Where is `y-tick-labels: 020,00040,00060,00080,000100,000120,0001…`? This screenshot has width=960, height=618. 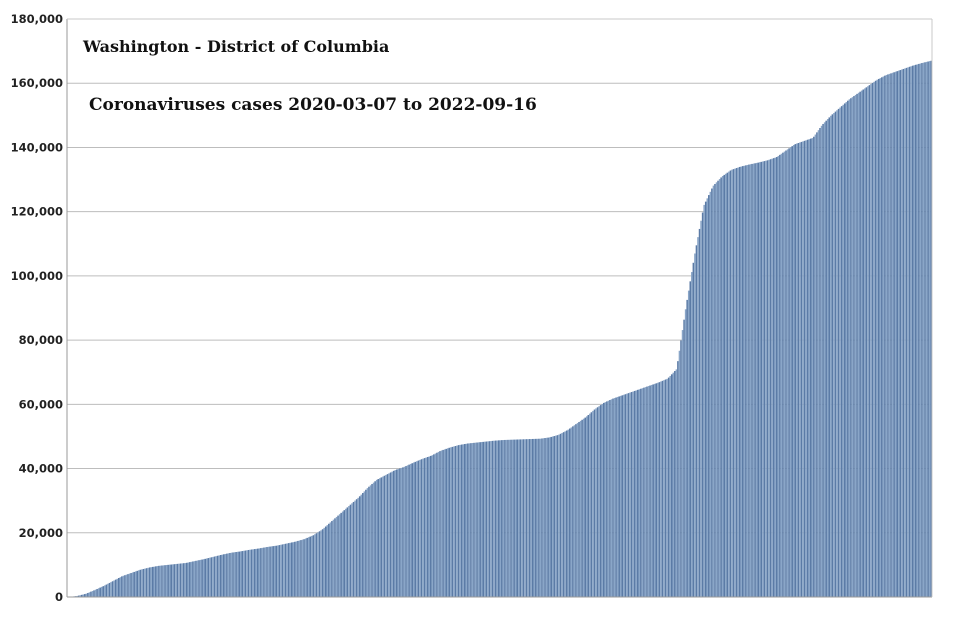
y-tick-labels: 020,00040,00060,00080,000100,000120,0001… is located at coordinates (37, 308).